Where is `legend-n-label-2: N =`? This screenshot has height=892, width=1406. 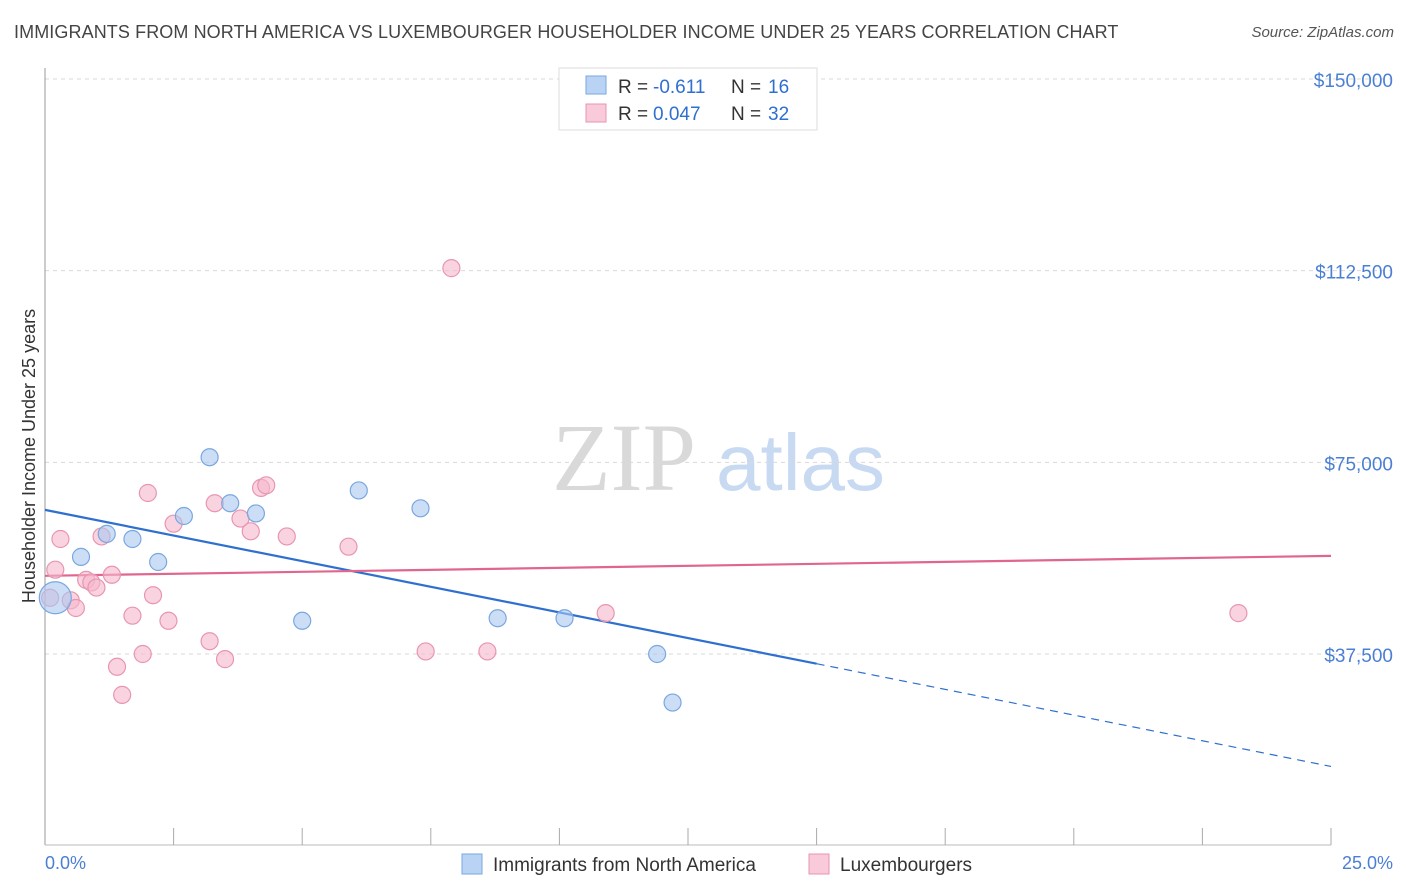
legend-n-label-2: N = is located at coordinates (746, 114).